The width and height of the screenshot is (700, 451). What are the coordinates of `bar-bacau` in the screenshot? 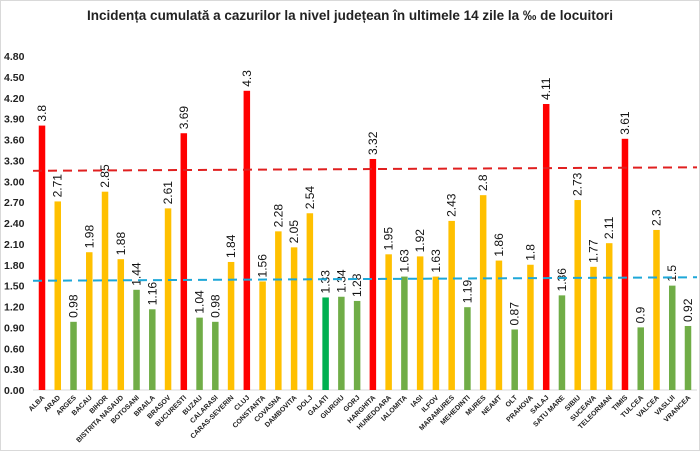 It's located at (89, 321).